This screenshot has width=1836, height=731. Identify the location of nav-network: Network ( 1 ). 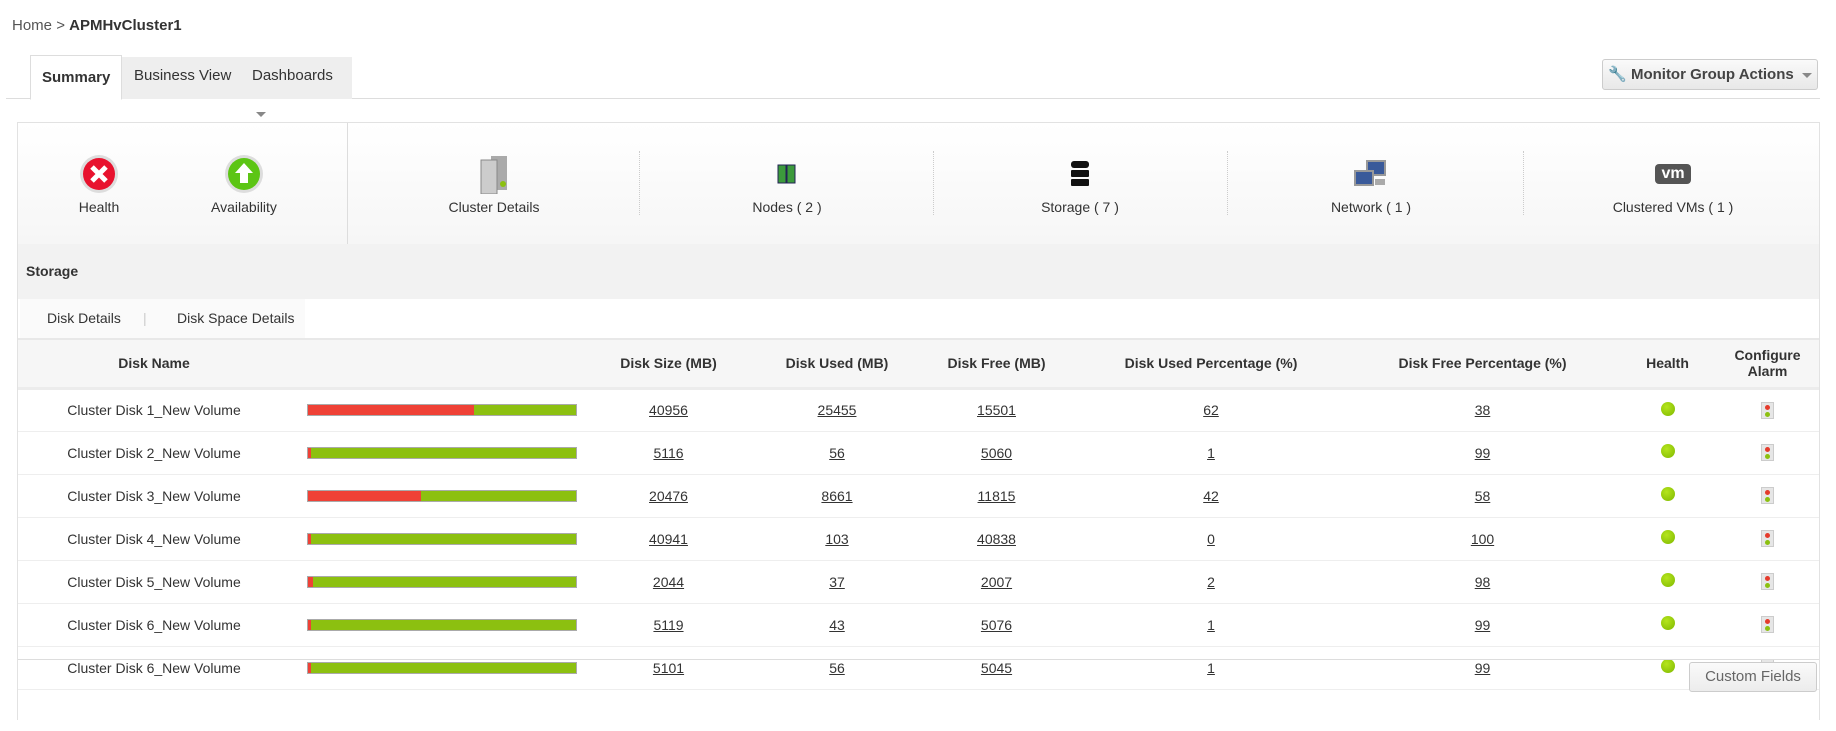
(1371, 184).